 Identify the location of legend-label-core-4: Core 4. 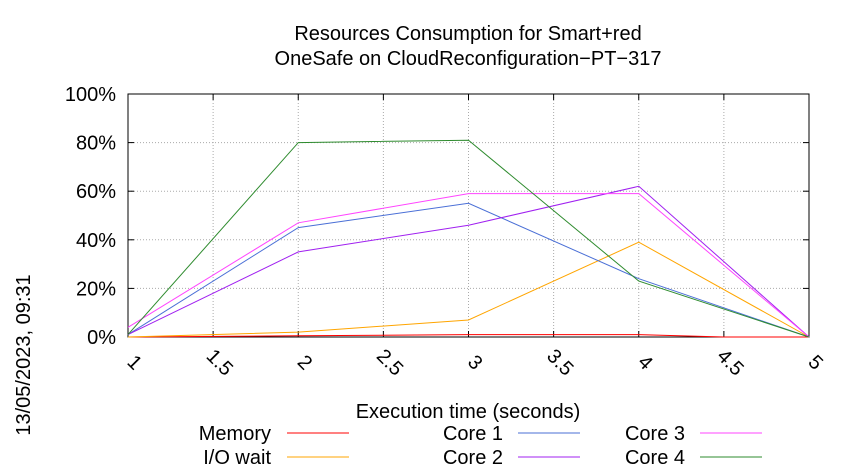
(655, 458).